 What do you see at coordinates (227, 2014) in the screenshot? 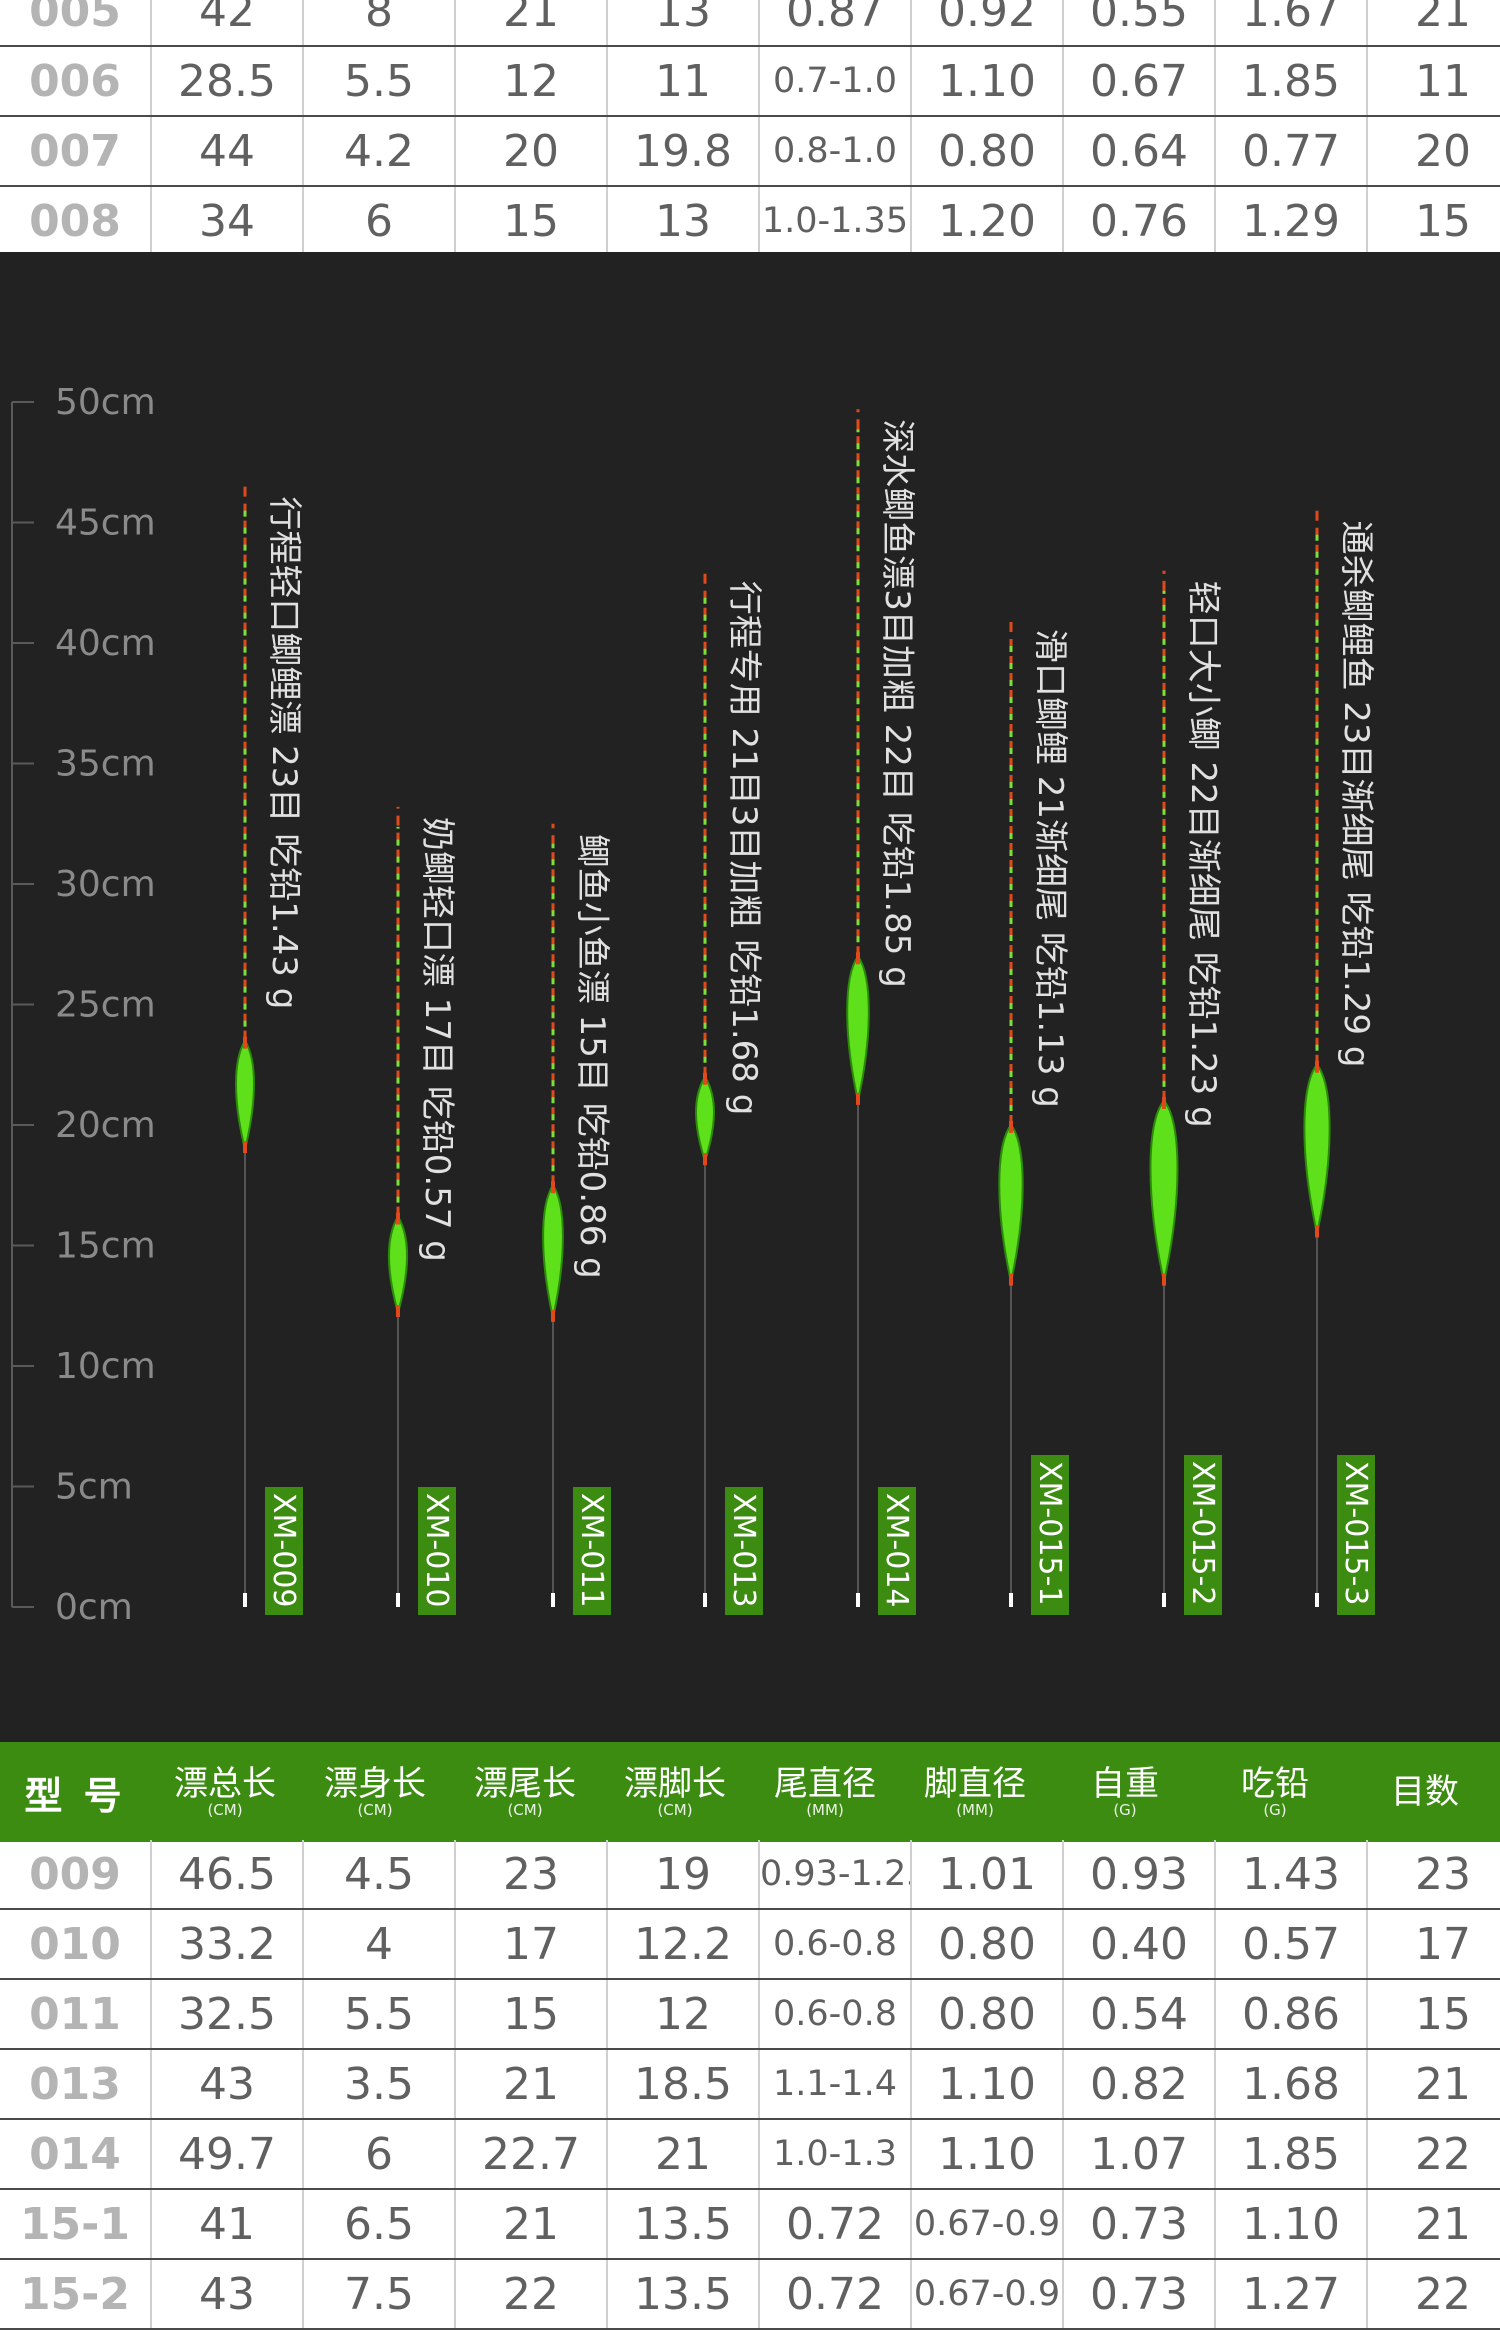
I see `table-cell: 32.5` at bounding box center [227, 2014].